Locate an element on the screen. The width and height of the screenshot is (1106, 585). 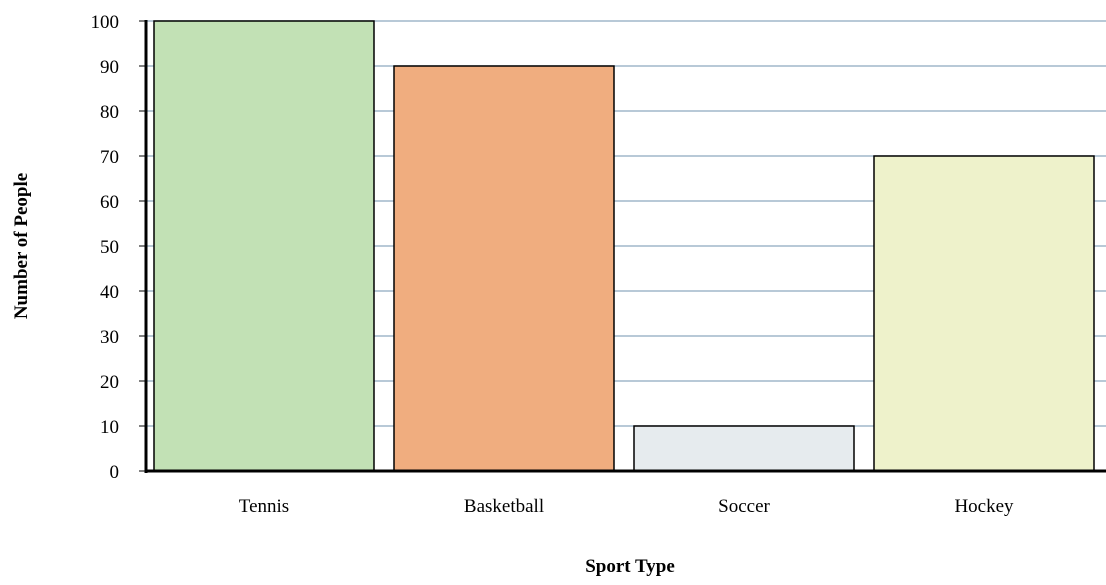
x-category-label: Soccer is located at coordinates (744, 506).